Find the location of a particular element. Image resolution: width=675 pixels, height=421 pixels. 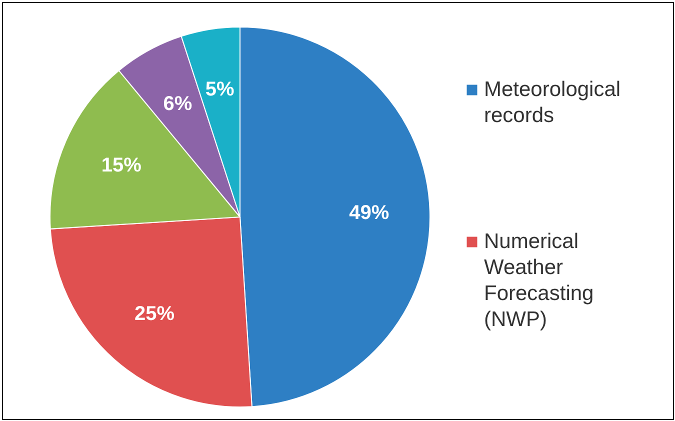

data-label: 5% is located at coordinates (219, 89).